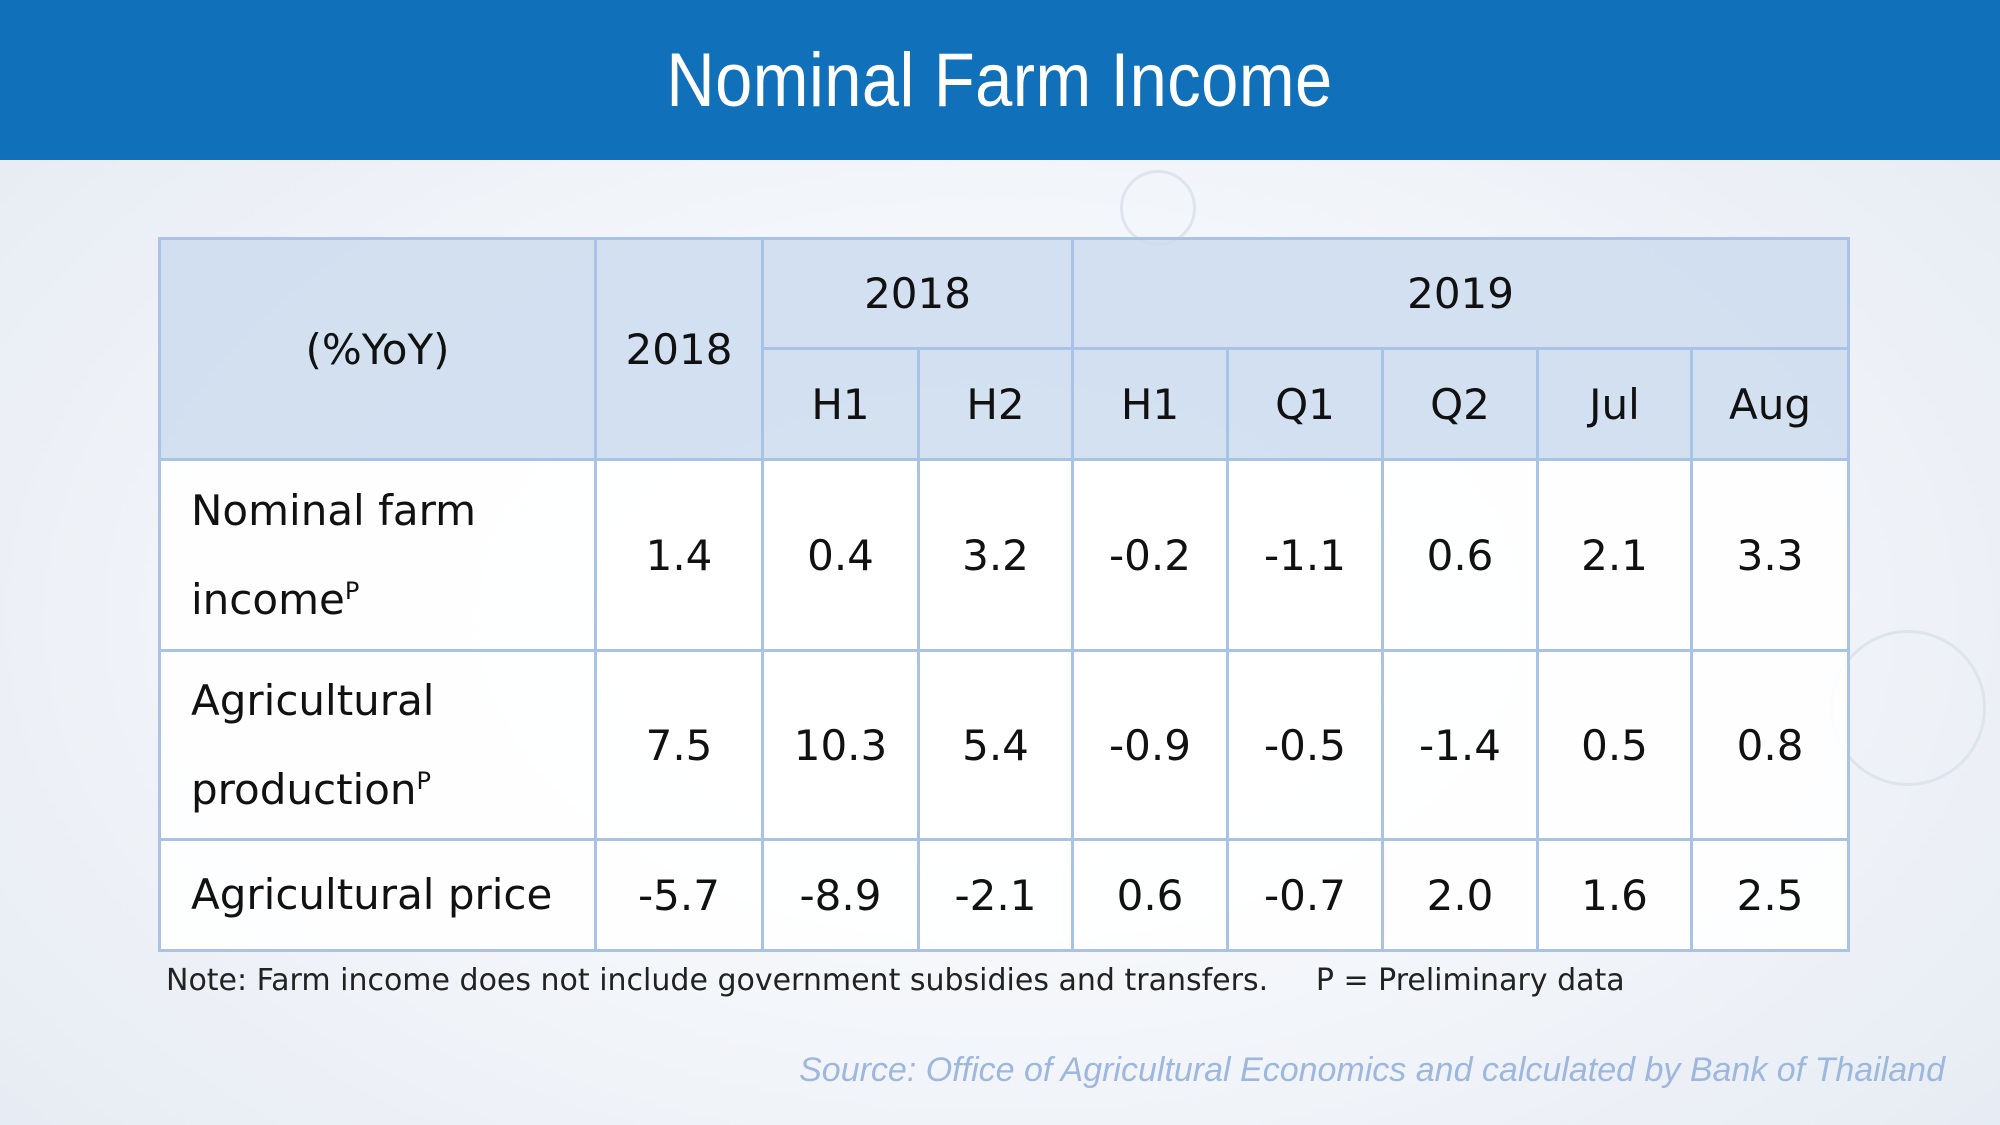 The image size is (2000, 1125). Describe the element at coordinates (1460, 745) in the screenshot. I see `cell: -1.4` at that location.